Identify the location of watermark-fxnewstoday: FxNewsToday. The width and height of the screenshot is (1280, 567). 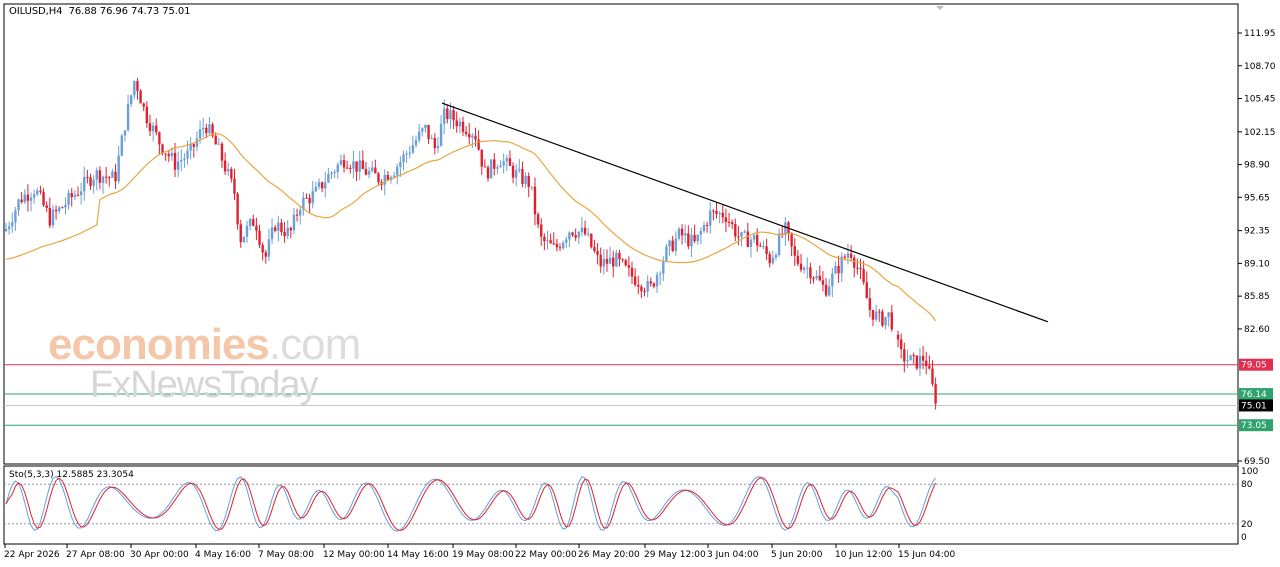
(204, 385).